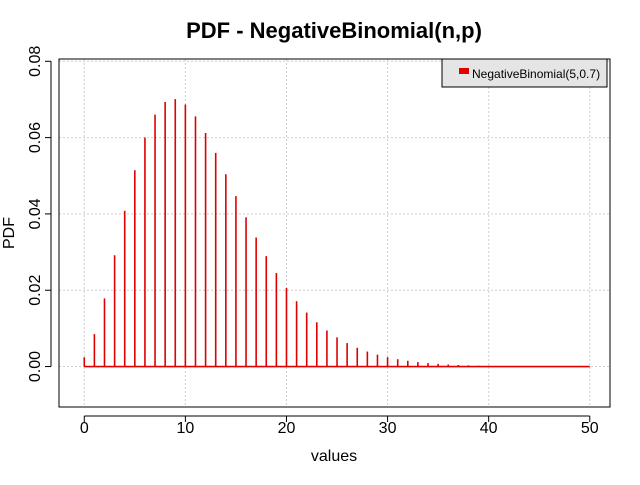 This screenshot has width=640, height=485. What do you see at coordinates (590, 428) in the screenshot?
I see `x-tick-label: 50` at bounding box center [590, 428].